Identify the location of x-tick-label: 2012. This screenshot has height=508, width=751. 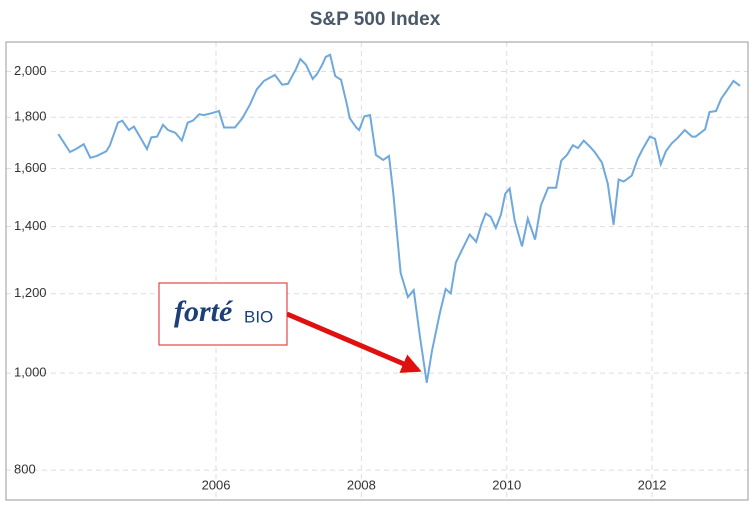
(652, 484).